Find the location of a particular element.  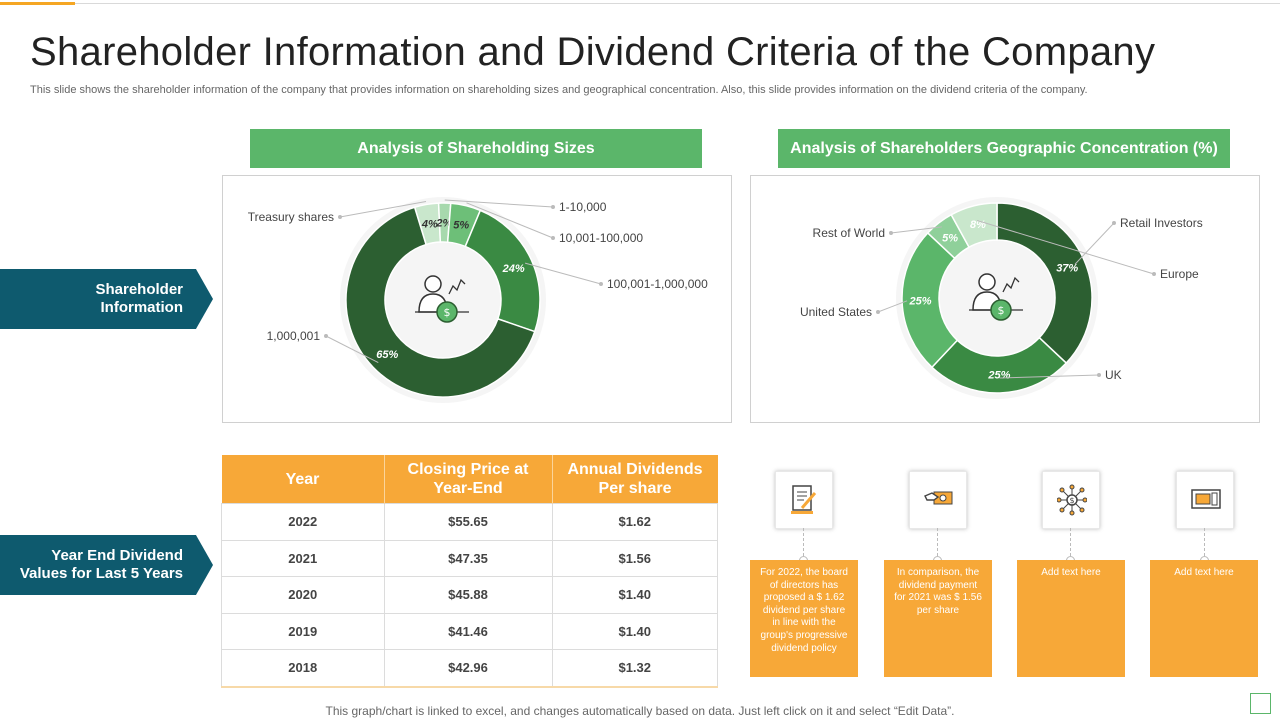

slice-category-label: Europe is located at coordinates (1179, 274).